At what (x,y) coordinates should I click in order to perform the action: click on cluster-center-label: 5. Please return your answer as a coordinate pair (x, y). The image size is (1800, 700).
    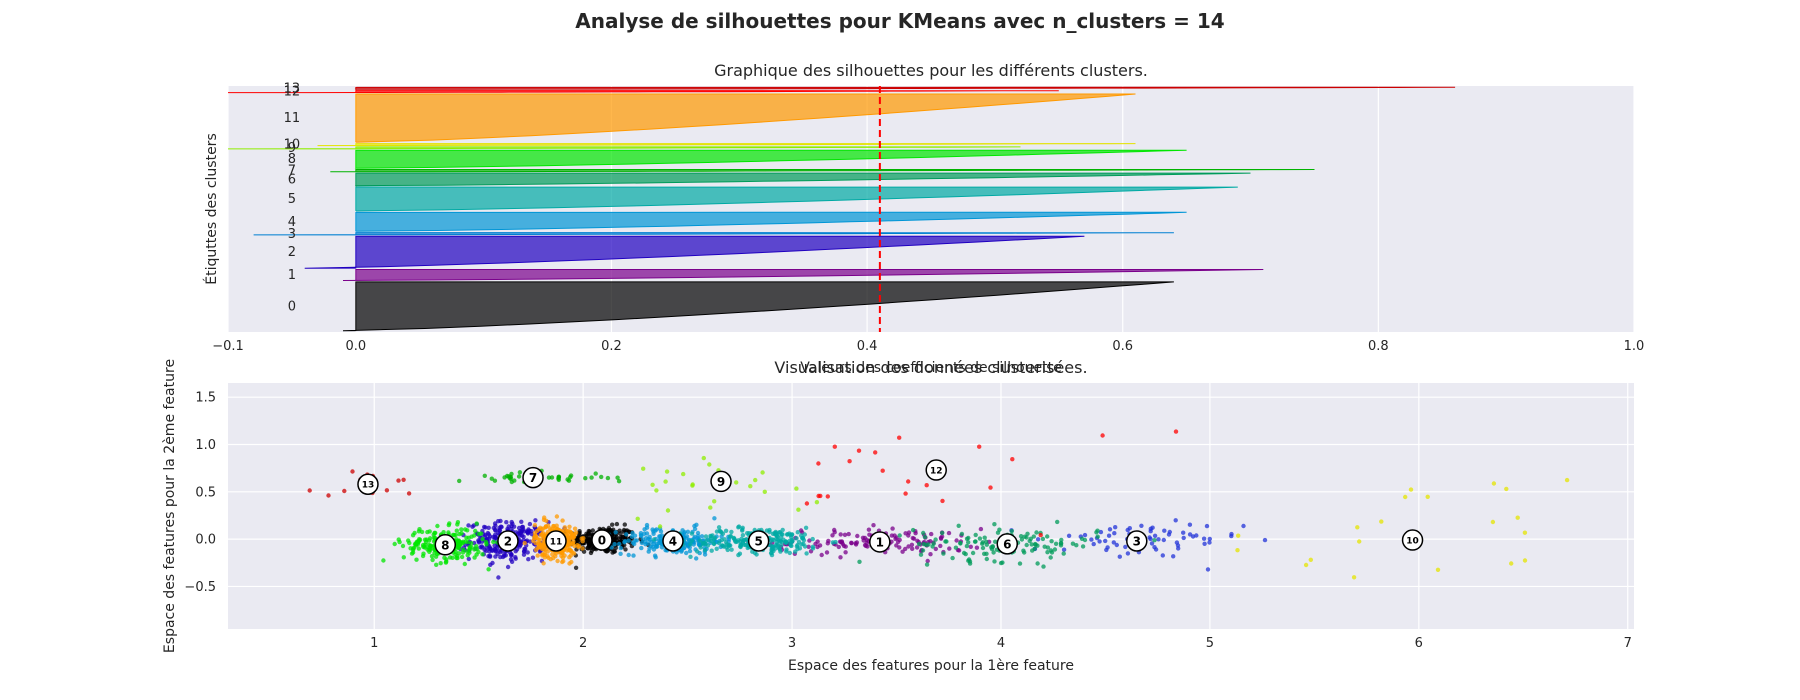
    Looking at the image, I should click on (758, 542).